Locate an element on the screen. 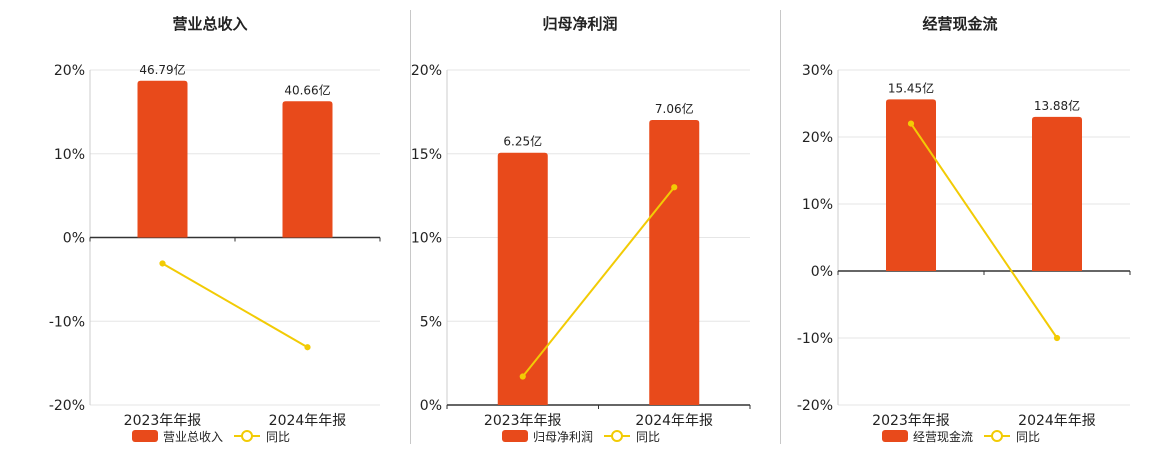  legend: 营业总收入 同比 is located at coordinates (211, 437).